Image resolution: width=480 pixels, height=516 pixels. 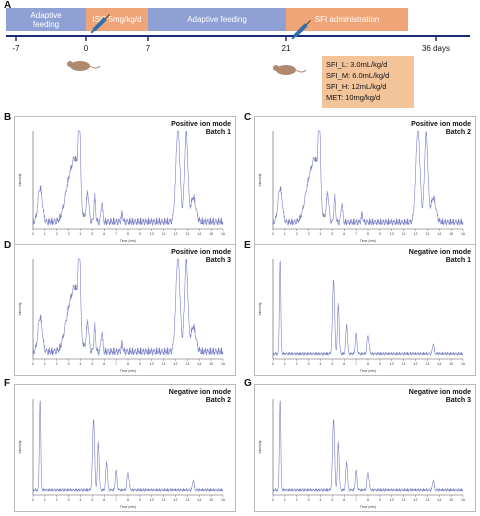 I want to click on chromatogram-title: Negative ion mode Batch 1, so click(x=439, y=256).